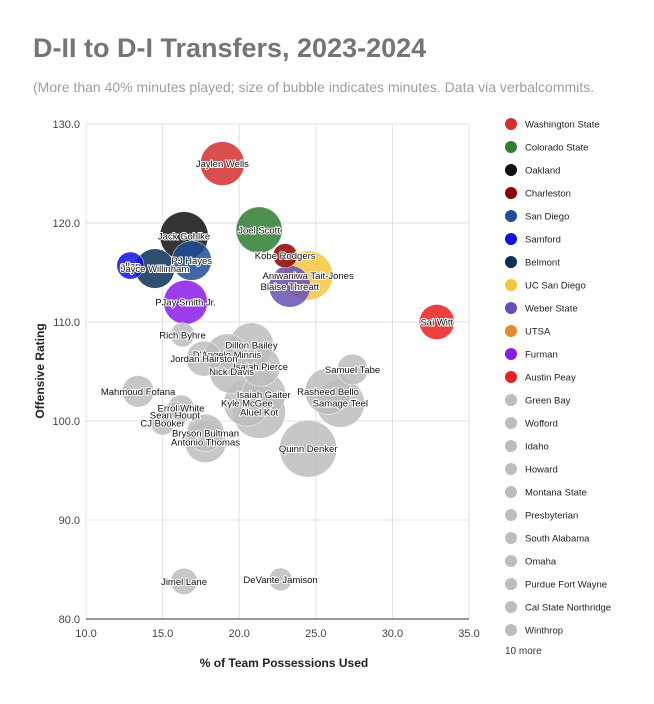  I want to click on legend-item: South Alabama, so click(547, 538).